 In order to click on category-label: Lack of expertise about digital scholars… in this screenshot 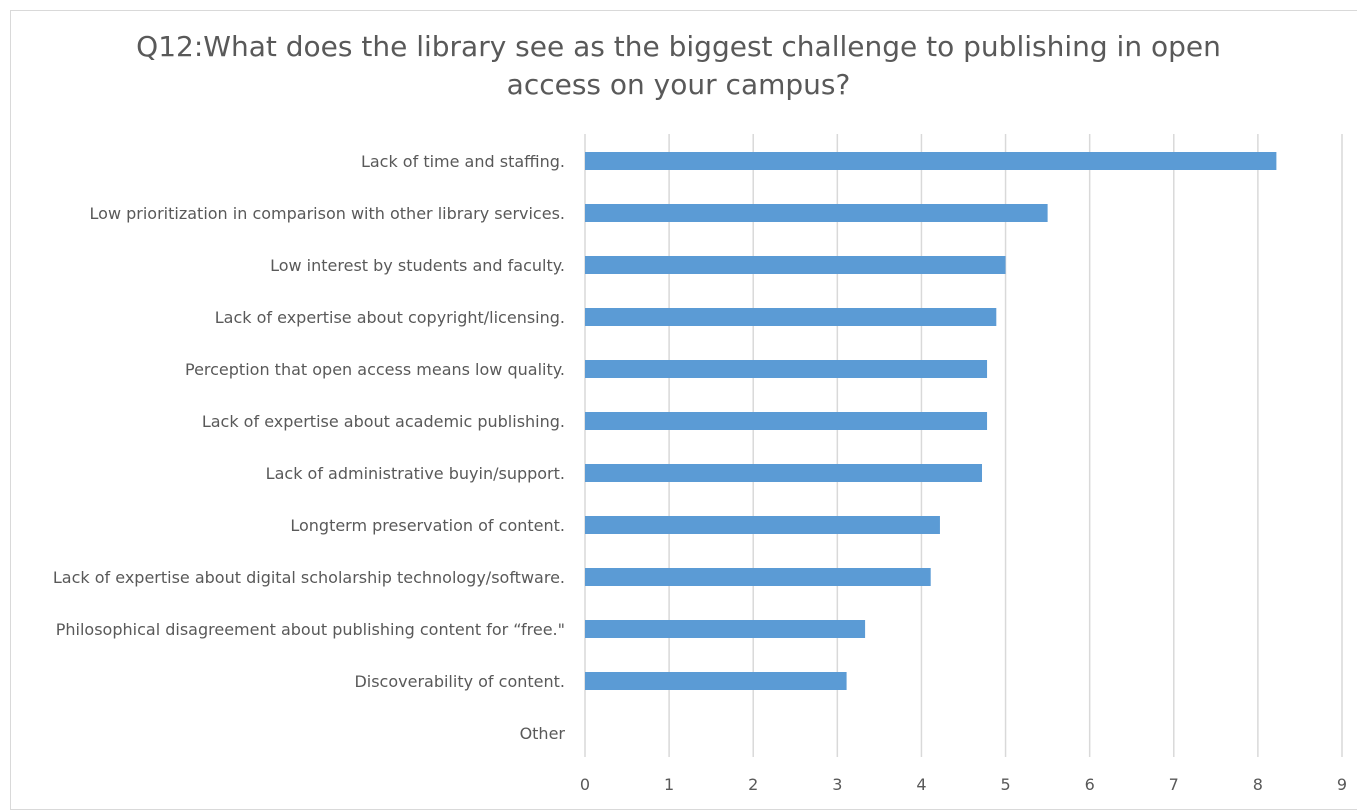, I will do `click(309, 577)`.